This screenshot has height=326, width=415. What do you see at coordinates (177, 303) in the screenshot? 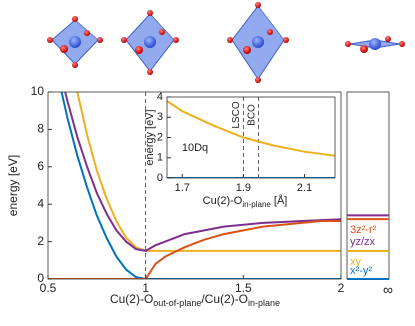
I see `axis-label-part: out-of-plane` at bounding box center [177, 303].